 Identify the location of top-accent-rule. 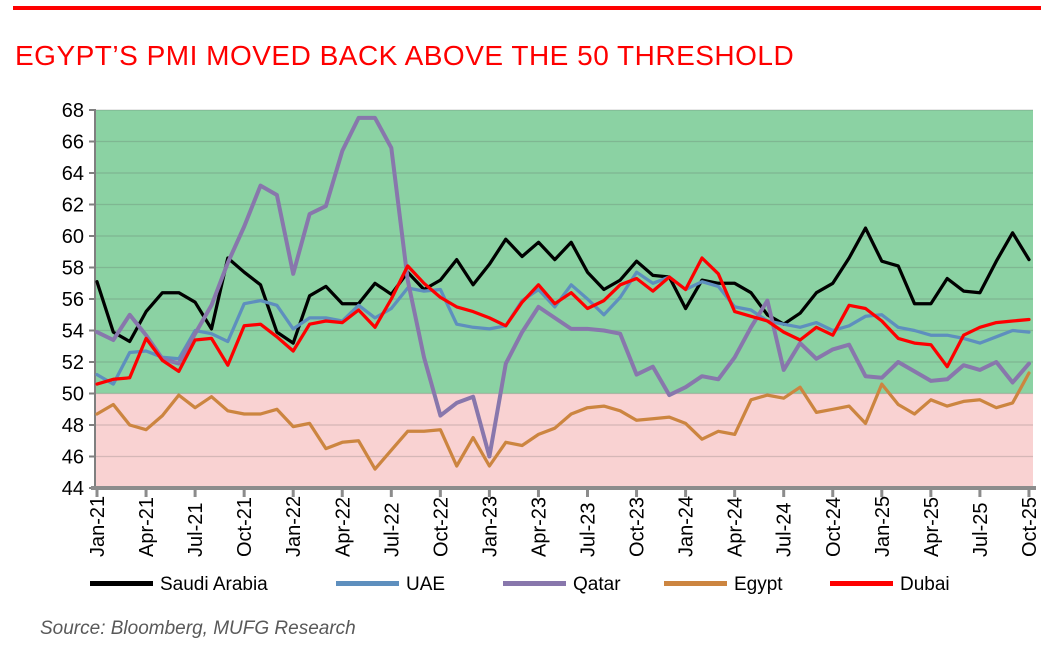
(527, 8).